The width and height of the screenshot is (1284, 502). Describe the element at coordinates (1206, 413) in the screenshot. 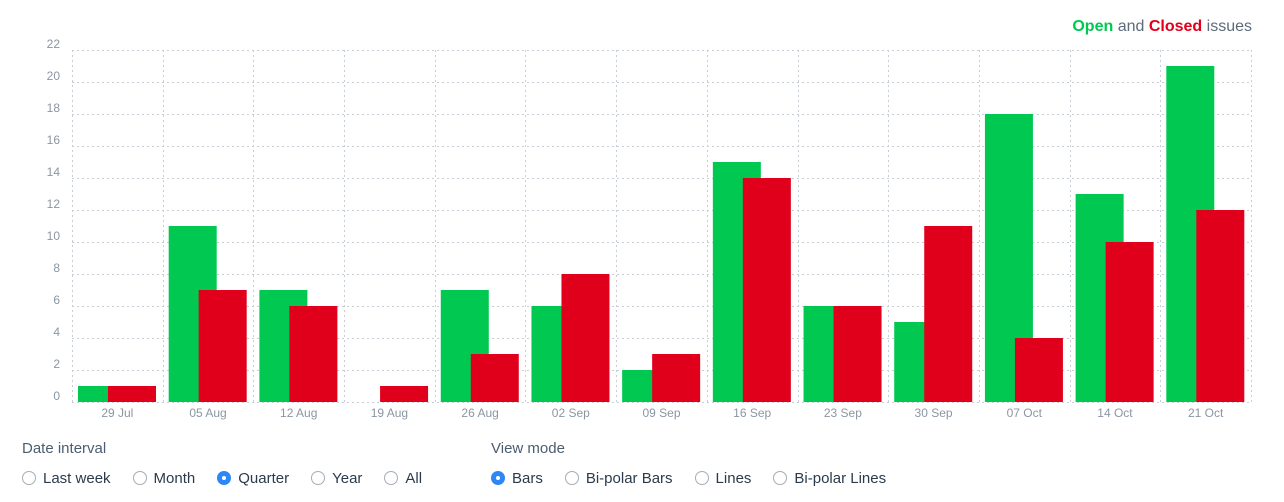

I see `x-tick-label: 21 Oct` at that location.